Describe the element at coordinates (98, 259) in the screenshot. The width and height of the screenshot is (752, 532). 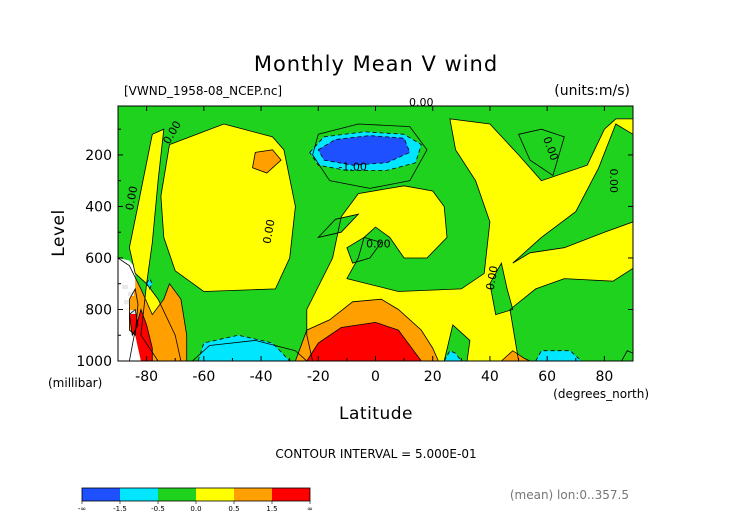
I see `y-tick-label: 600` at that location.